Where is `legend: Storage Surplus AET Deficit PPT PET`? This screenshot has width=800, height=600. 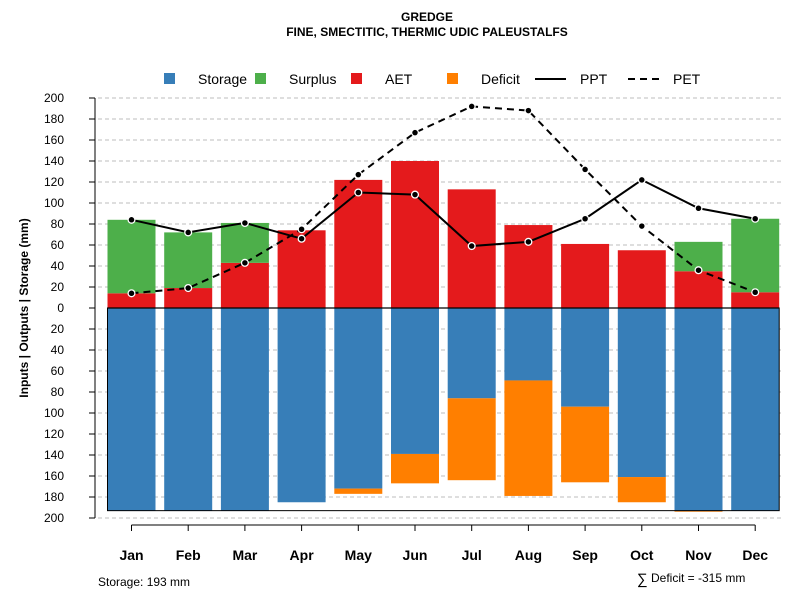 legend: Storage Surplus AET Deficit PPT PET is located at coordinates (432, 79).